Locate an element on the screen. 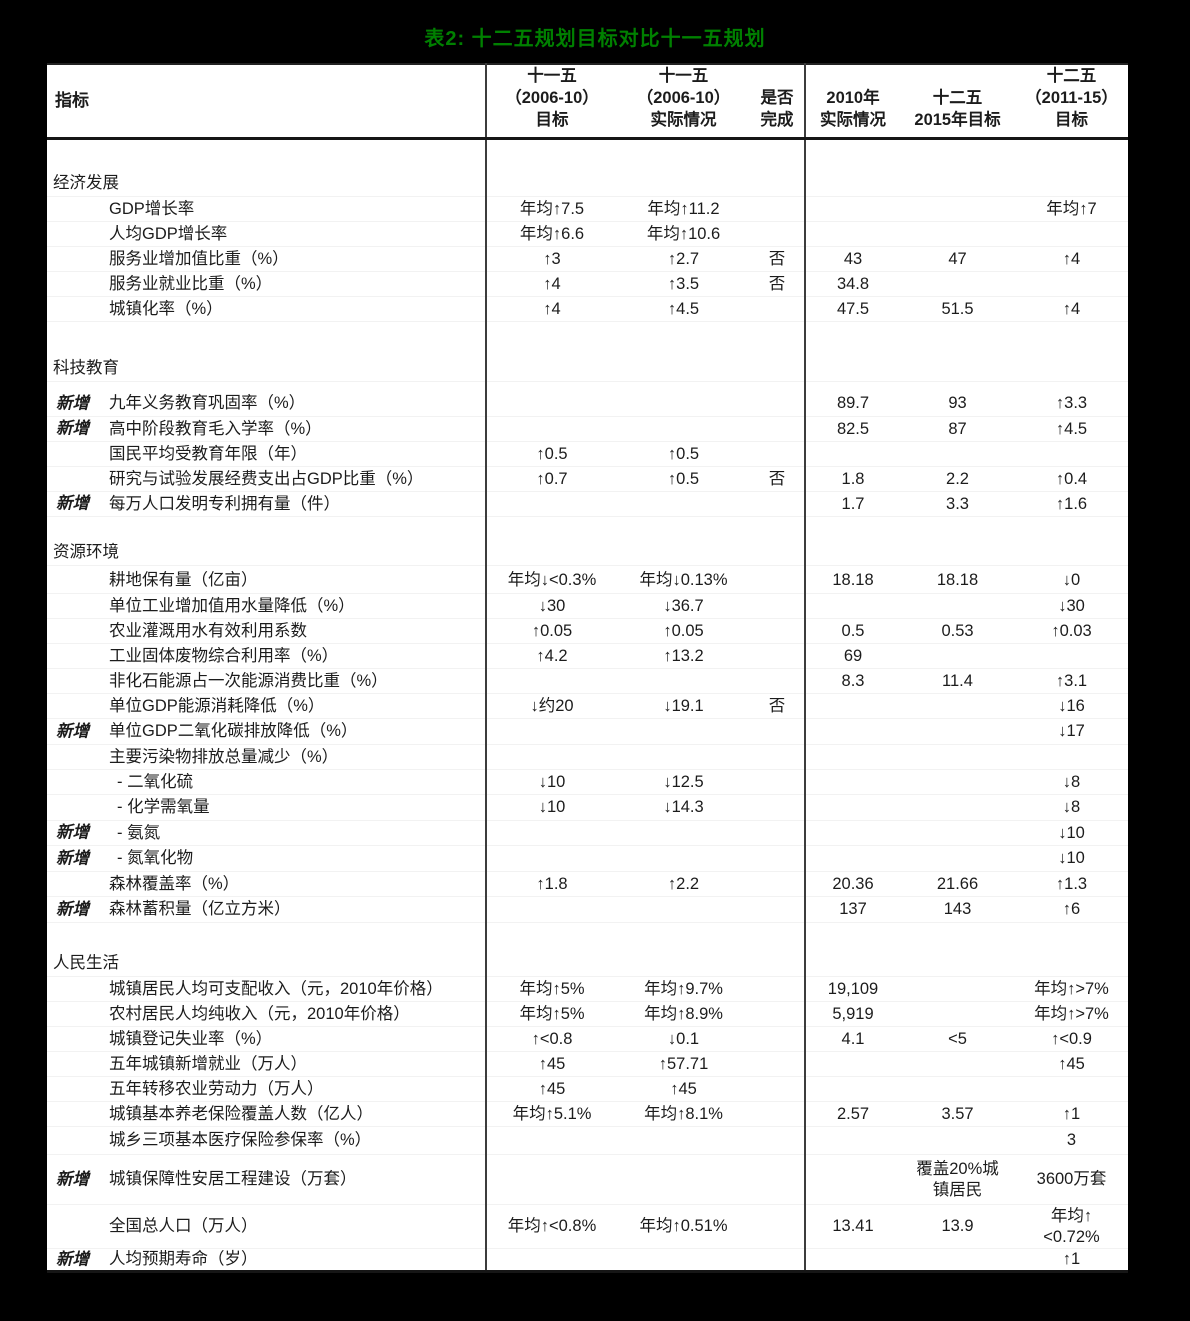 This screenshot has height=1321, width=1190. col-header-target-11th: 十一五 （2006-10） 目标 is located at coordinates (551, 102).